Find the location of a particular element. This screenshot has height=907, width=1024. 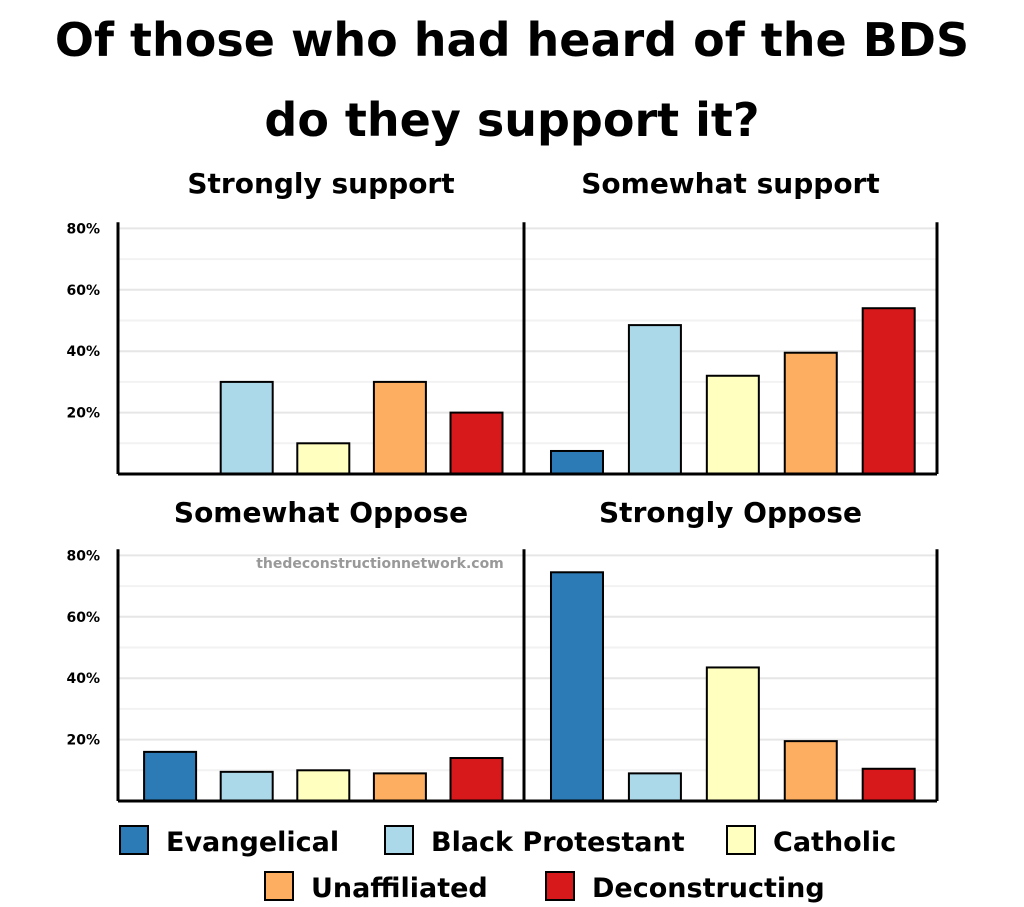

chart-title-line-1: Of those who had heard of the BDS is located at coordinates (512, 40).